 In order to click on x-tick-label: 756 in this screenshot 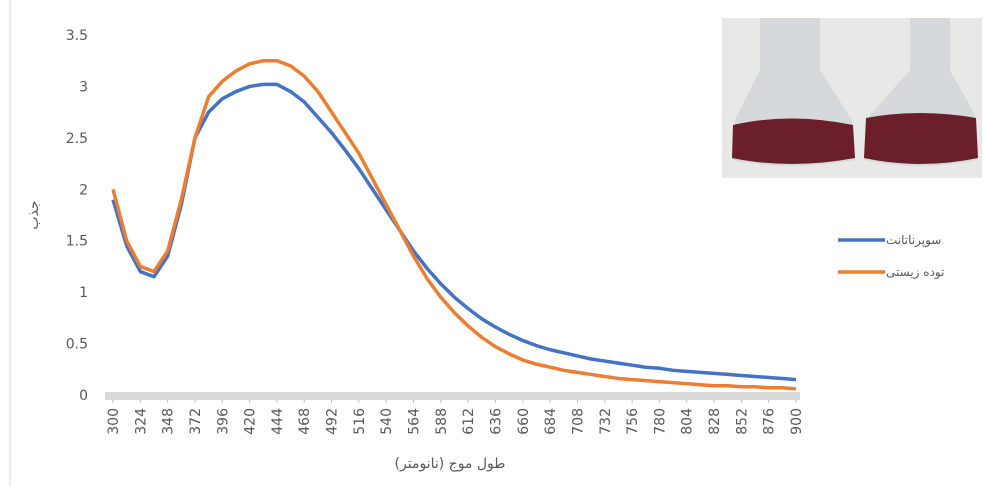, I will do `click(633, 421)`.